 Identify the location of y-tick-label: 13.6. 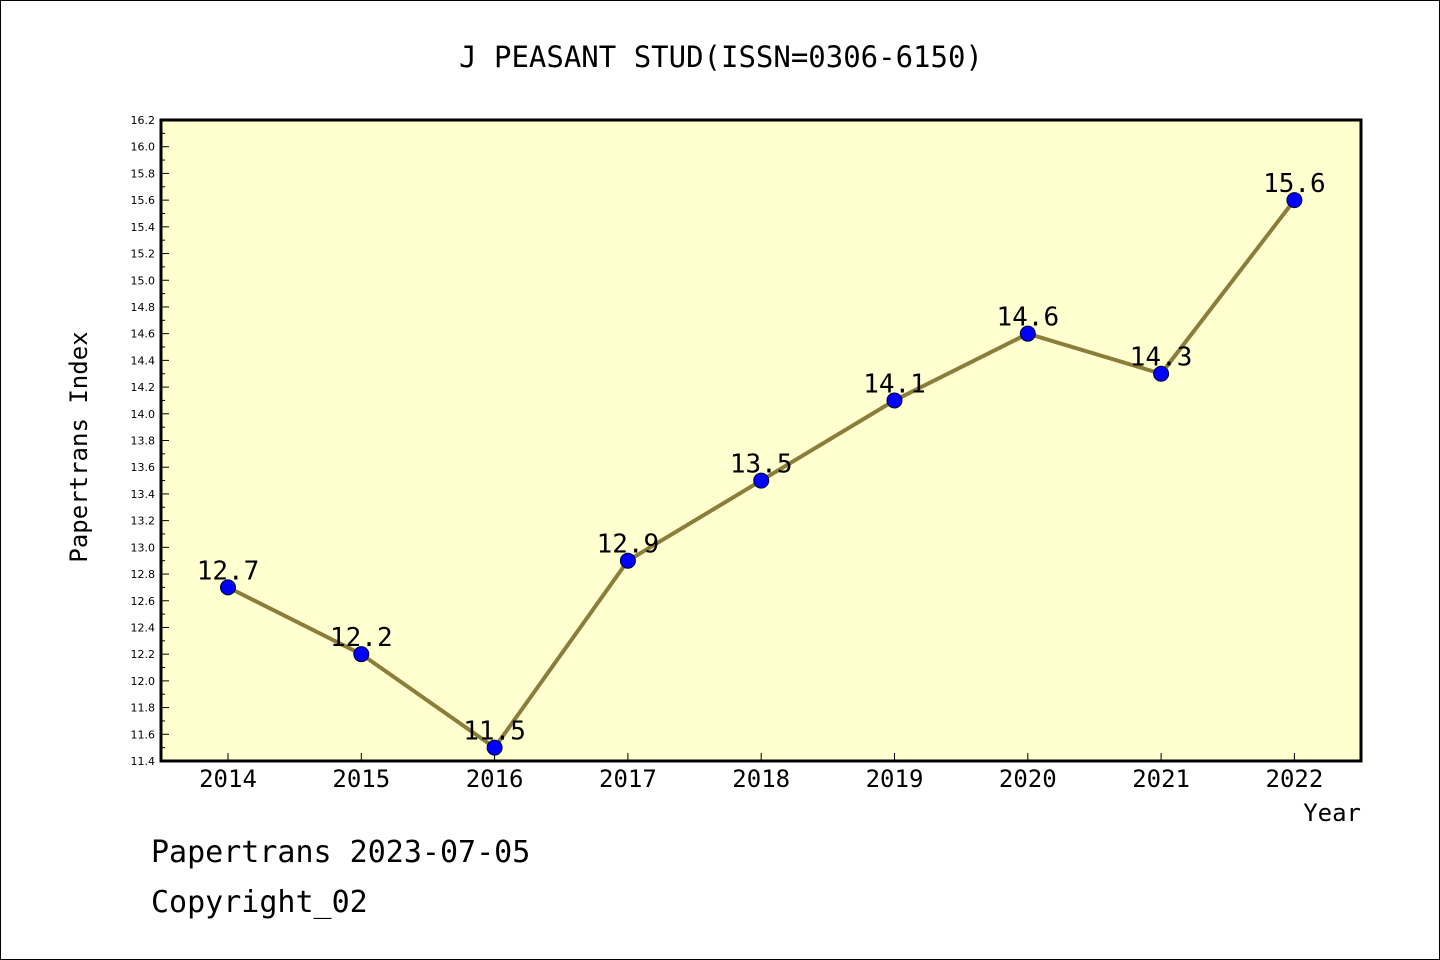
(143, 467).